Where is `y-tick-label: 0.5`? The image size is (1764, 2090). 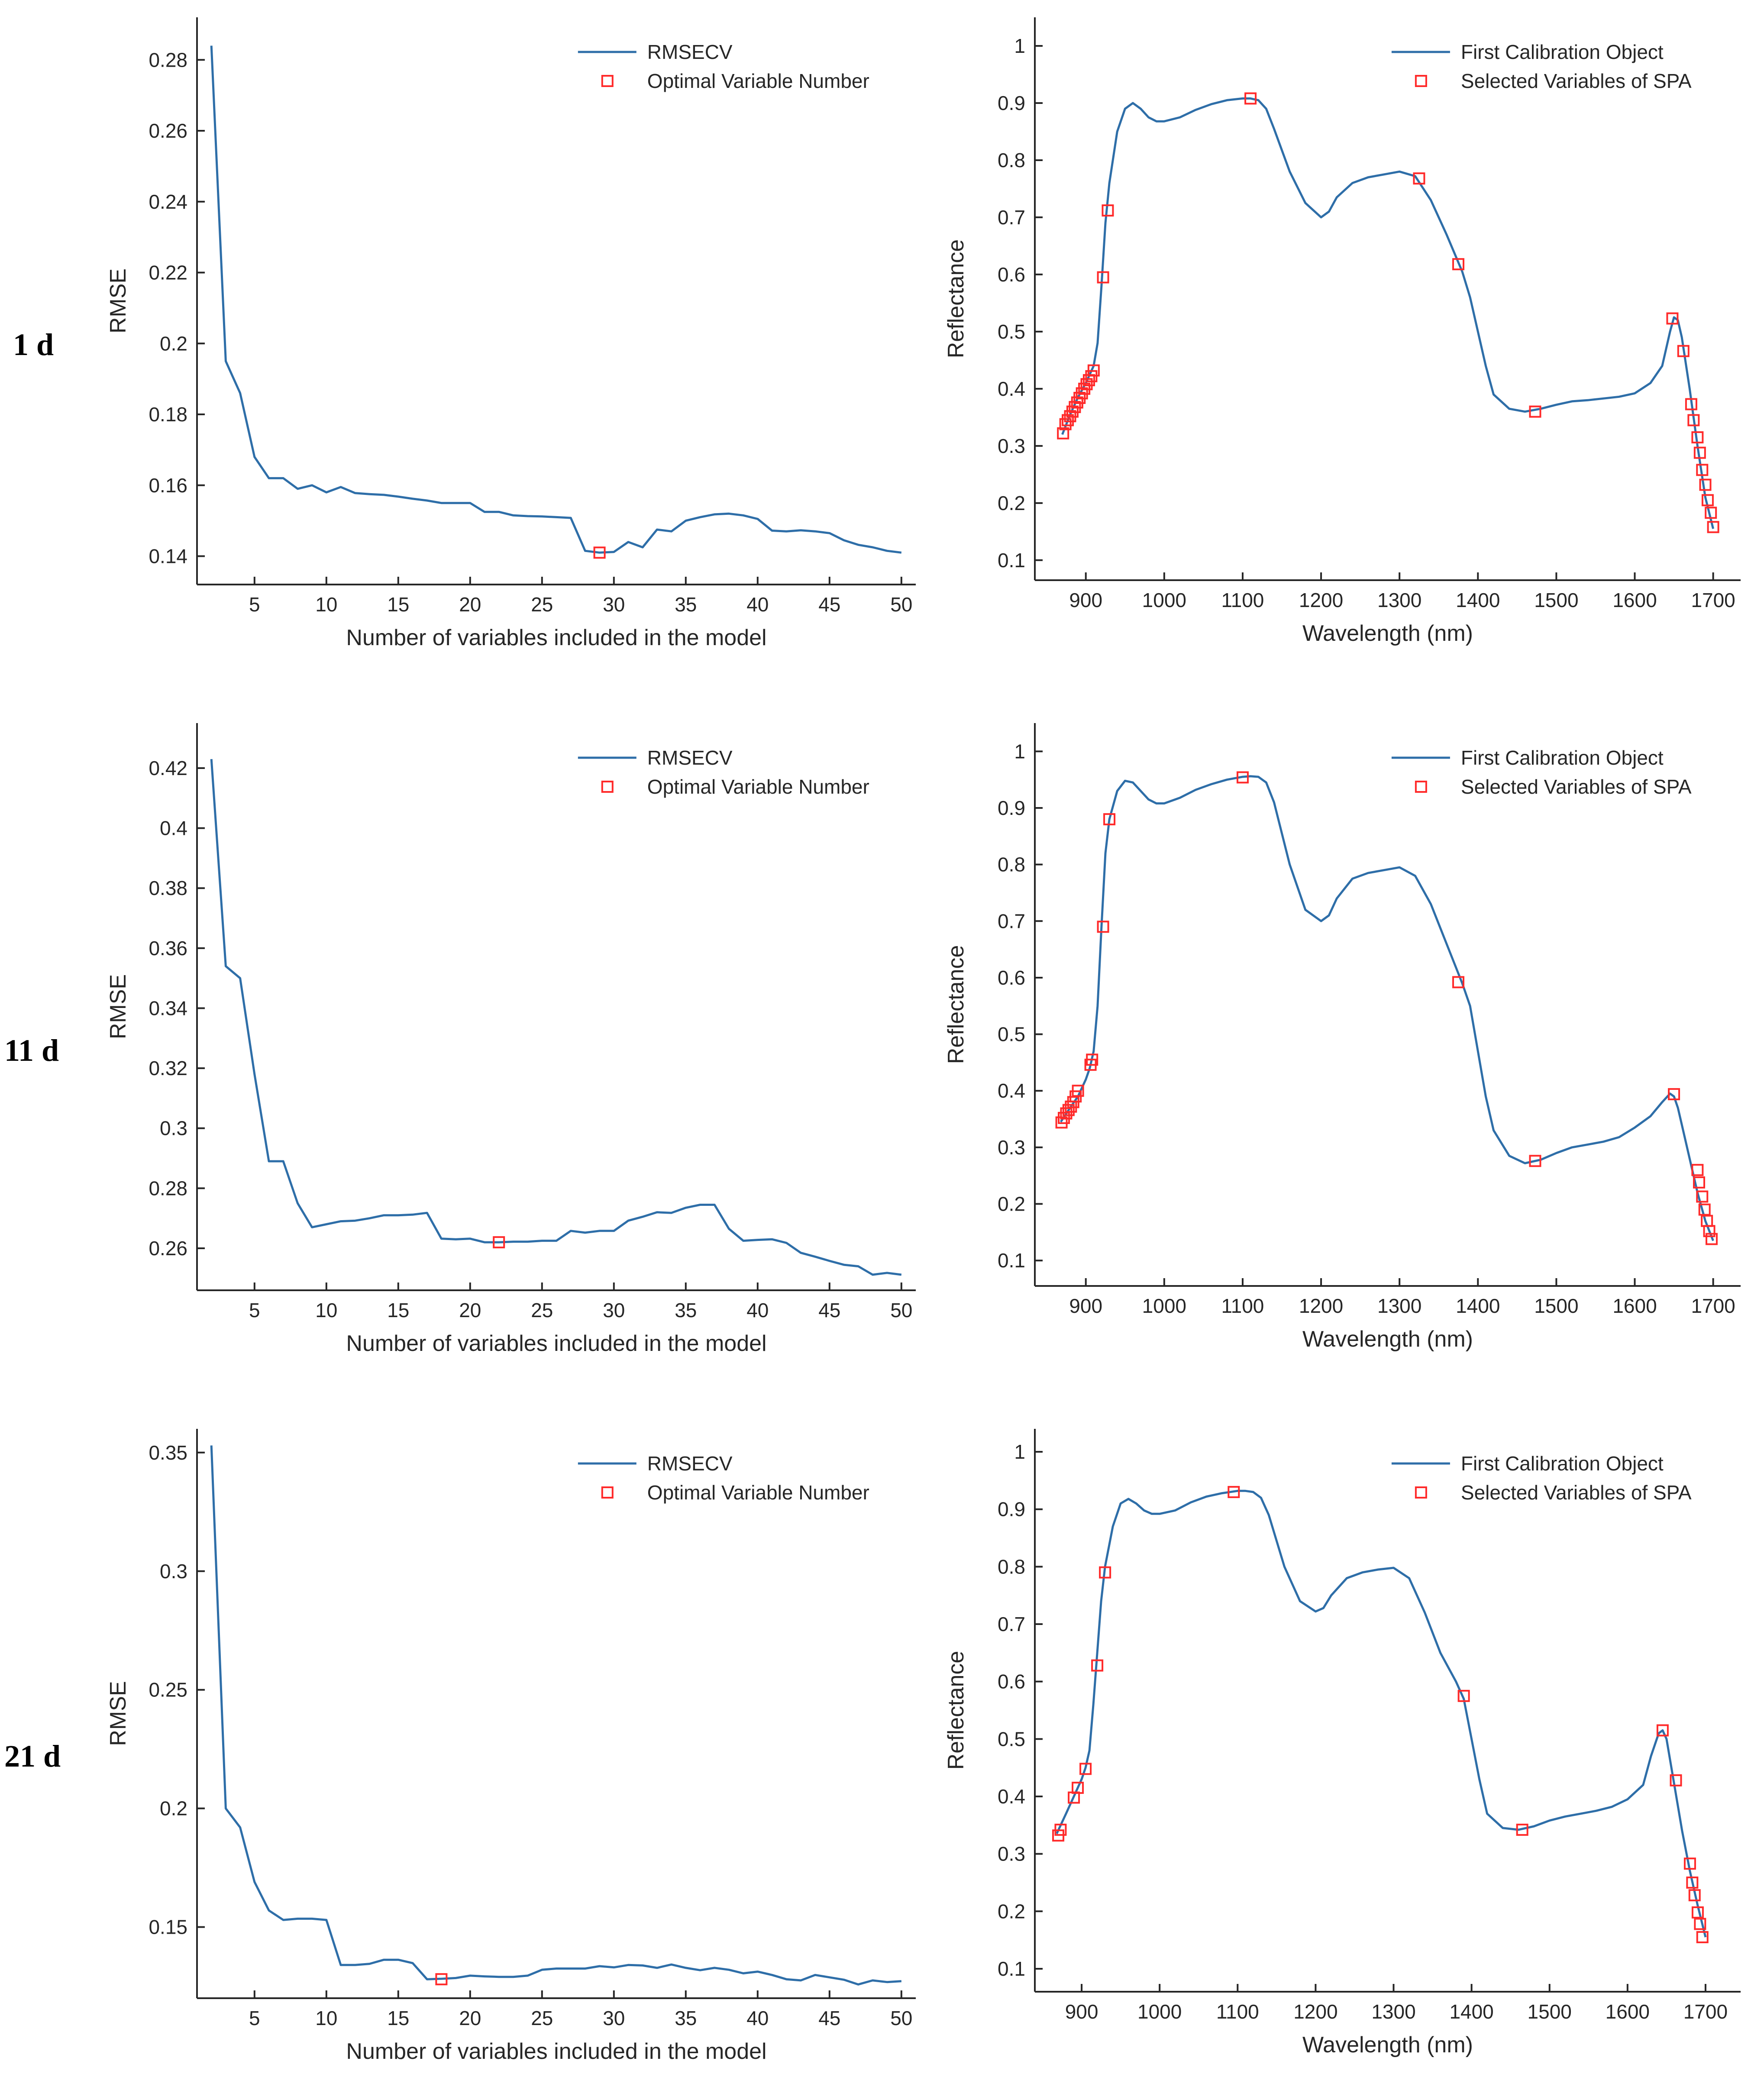
y-tick-label: 0.5 is located at coordinates (1011, 1034).